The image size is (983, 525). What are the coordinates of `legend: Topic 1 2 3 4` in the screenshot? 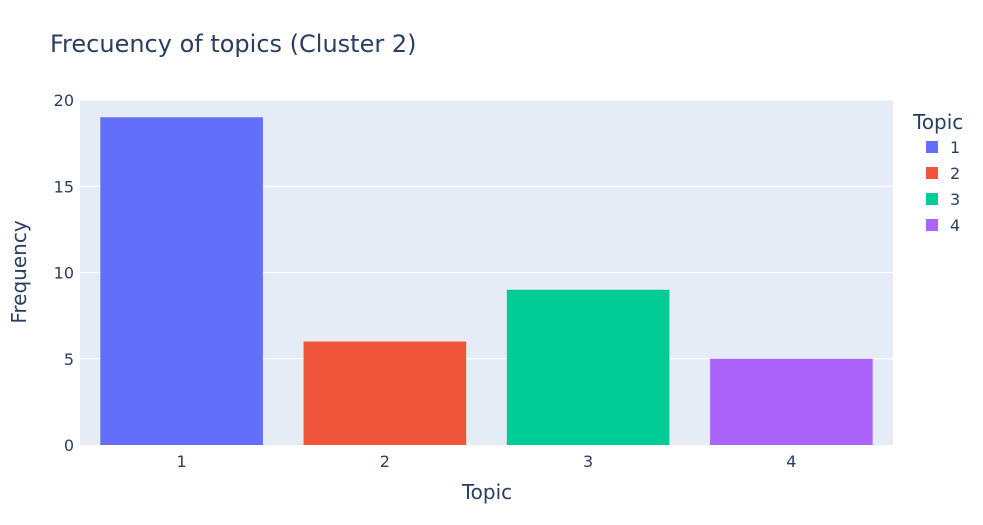 It's located at (937, 172).